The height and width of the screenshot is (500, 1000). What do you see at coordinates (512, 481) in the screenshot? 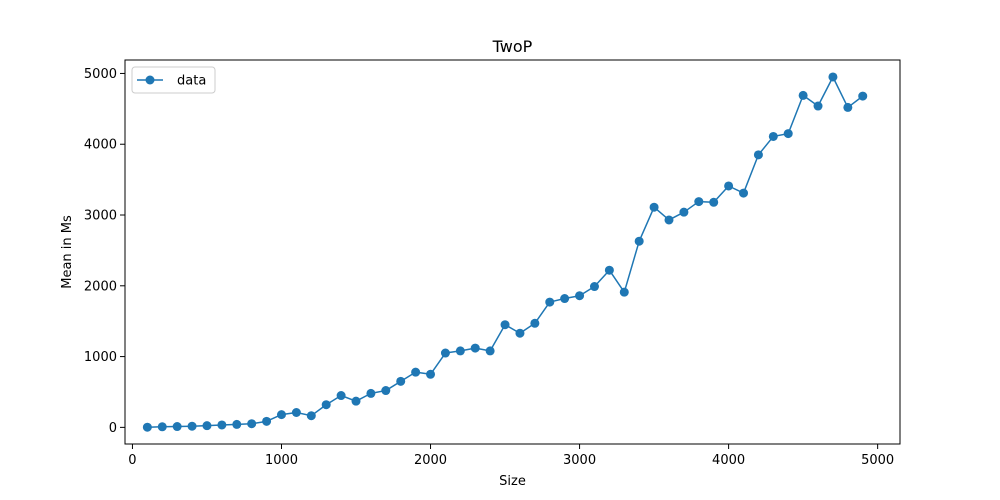
I see `x-axis-label: Size` at bounding box center [512, 481].